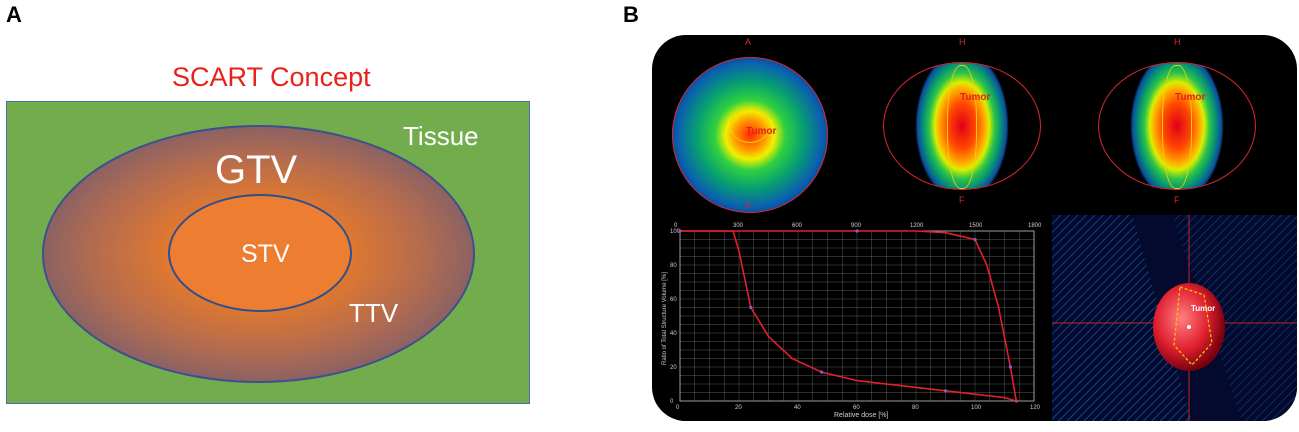 This screenshot has height=432, width=1299. What do you see at coordinates (1035, 408) in the screenshot?
I see `dvh-x-tick-label: 120` at bounding box center [1035, 408].